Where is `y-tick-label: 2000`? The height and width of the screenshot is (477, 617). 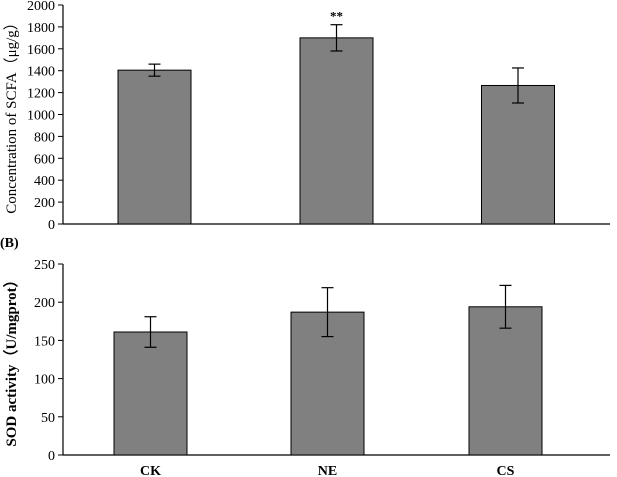 y-tick-label: 2000 is located at coordinates (41, 7).